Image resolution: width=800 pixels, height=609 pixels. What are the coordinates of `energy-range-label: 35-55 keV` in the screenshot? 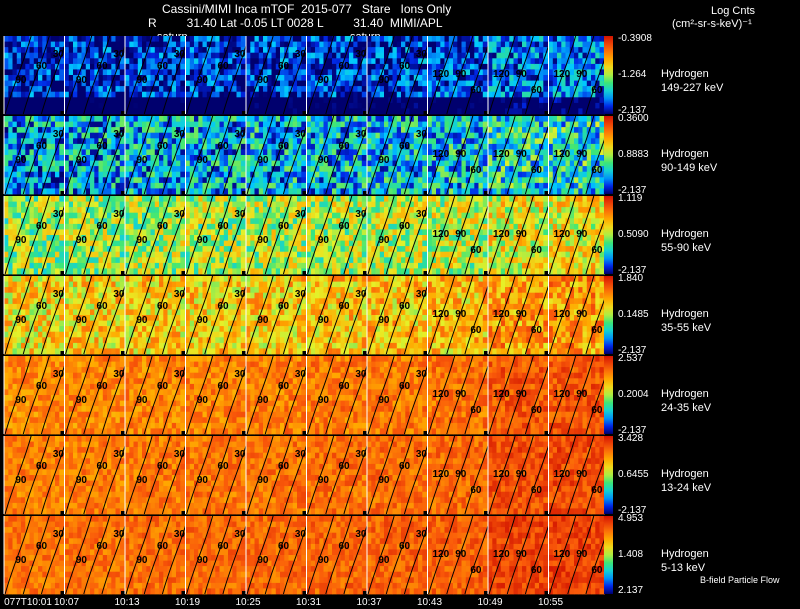 It's located at (686, 328).